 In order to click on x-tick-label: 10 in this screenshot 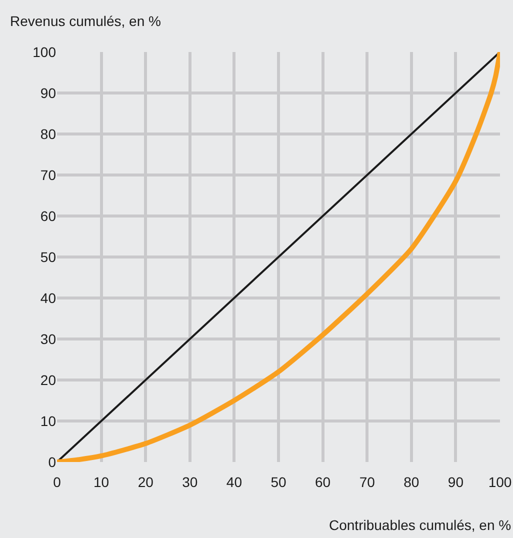, I will do `click(102, 482)`.